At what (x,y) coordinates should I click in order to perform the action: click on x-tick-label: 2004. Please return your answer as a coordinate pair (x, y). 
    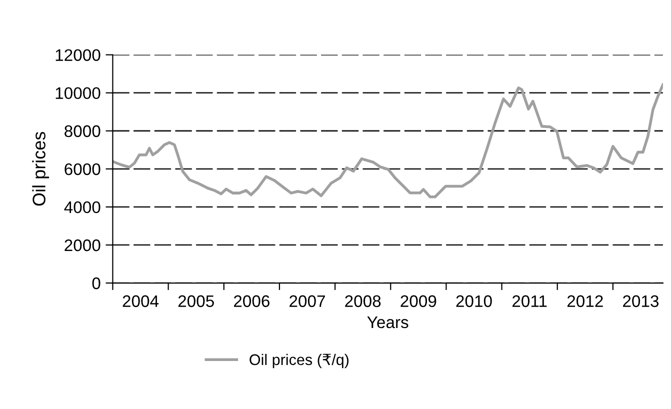
    Looking at the image, I should click on (140, 301).